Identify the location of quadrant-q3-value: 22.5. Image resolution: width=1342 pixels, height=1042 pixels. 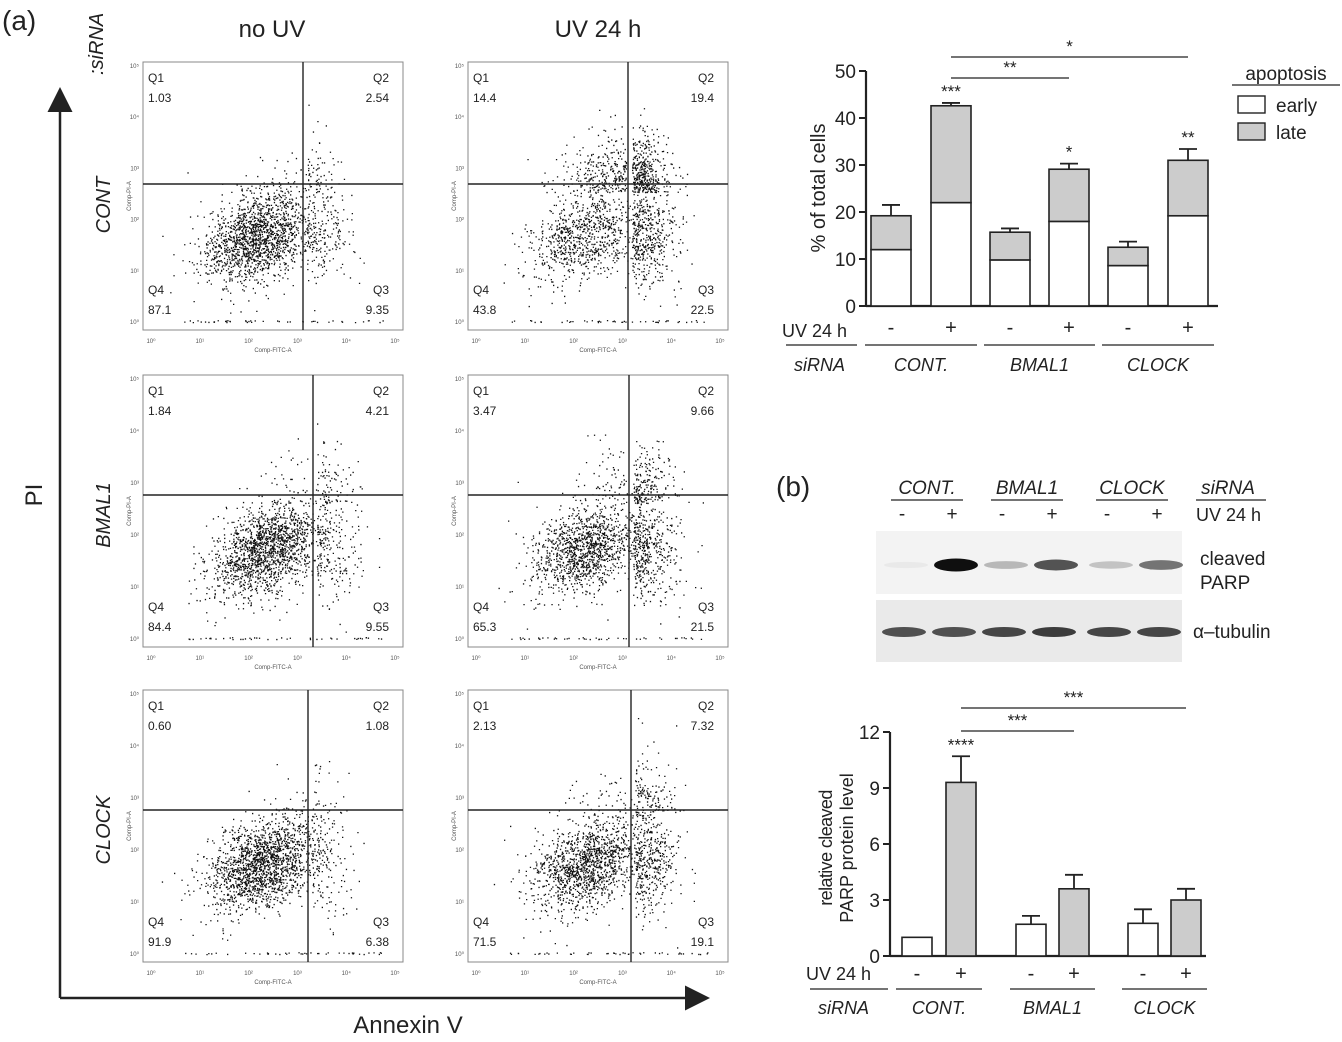
(703, 310).